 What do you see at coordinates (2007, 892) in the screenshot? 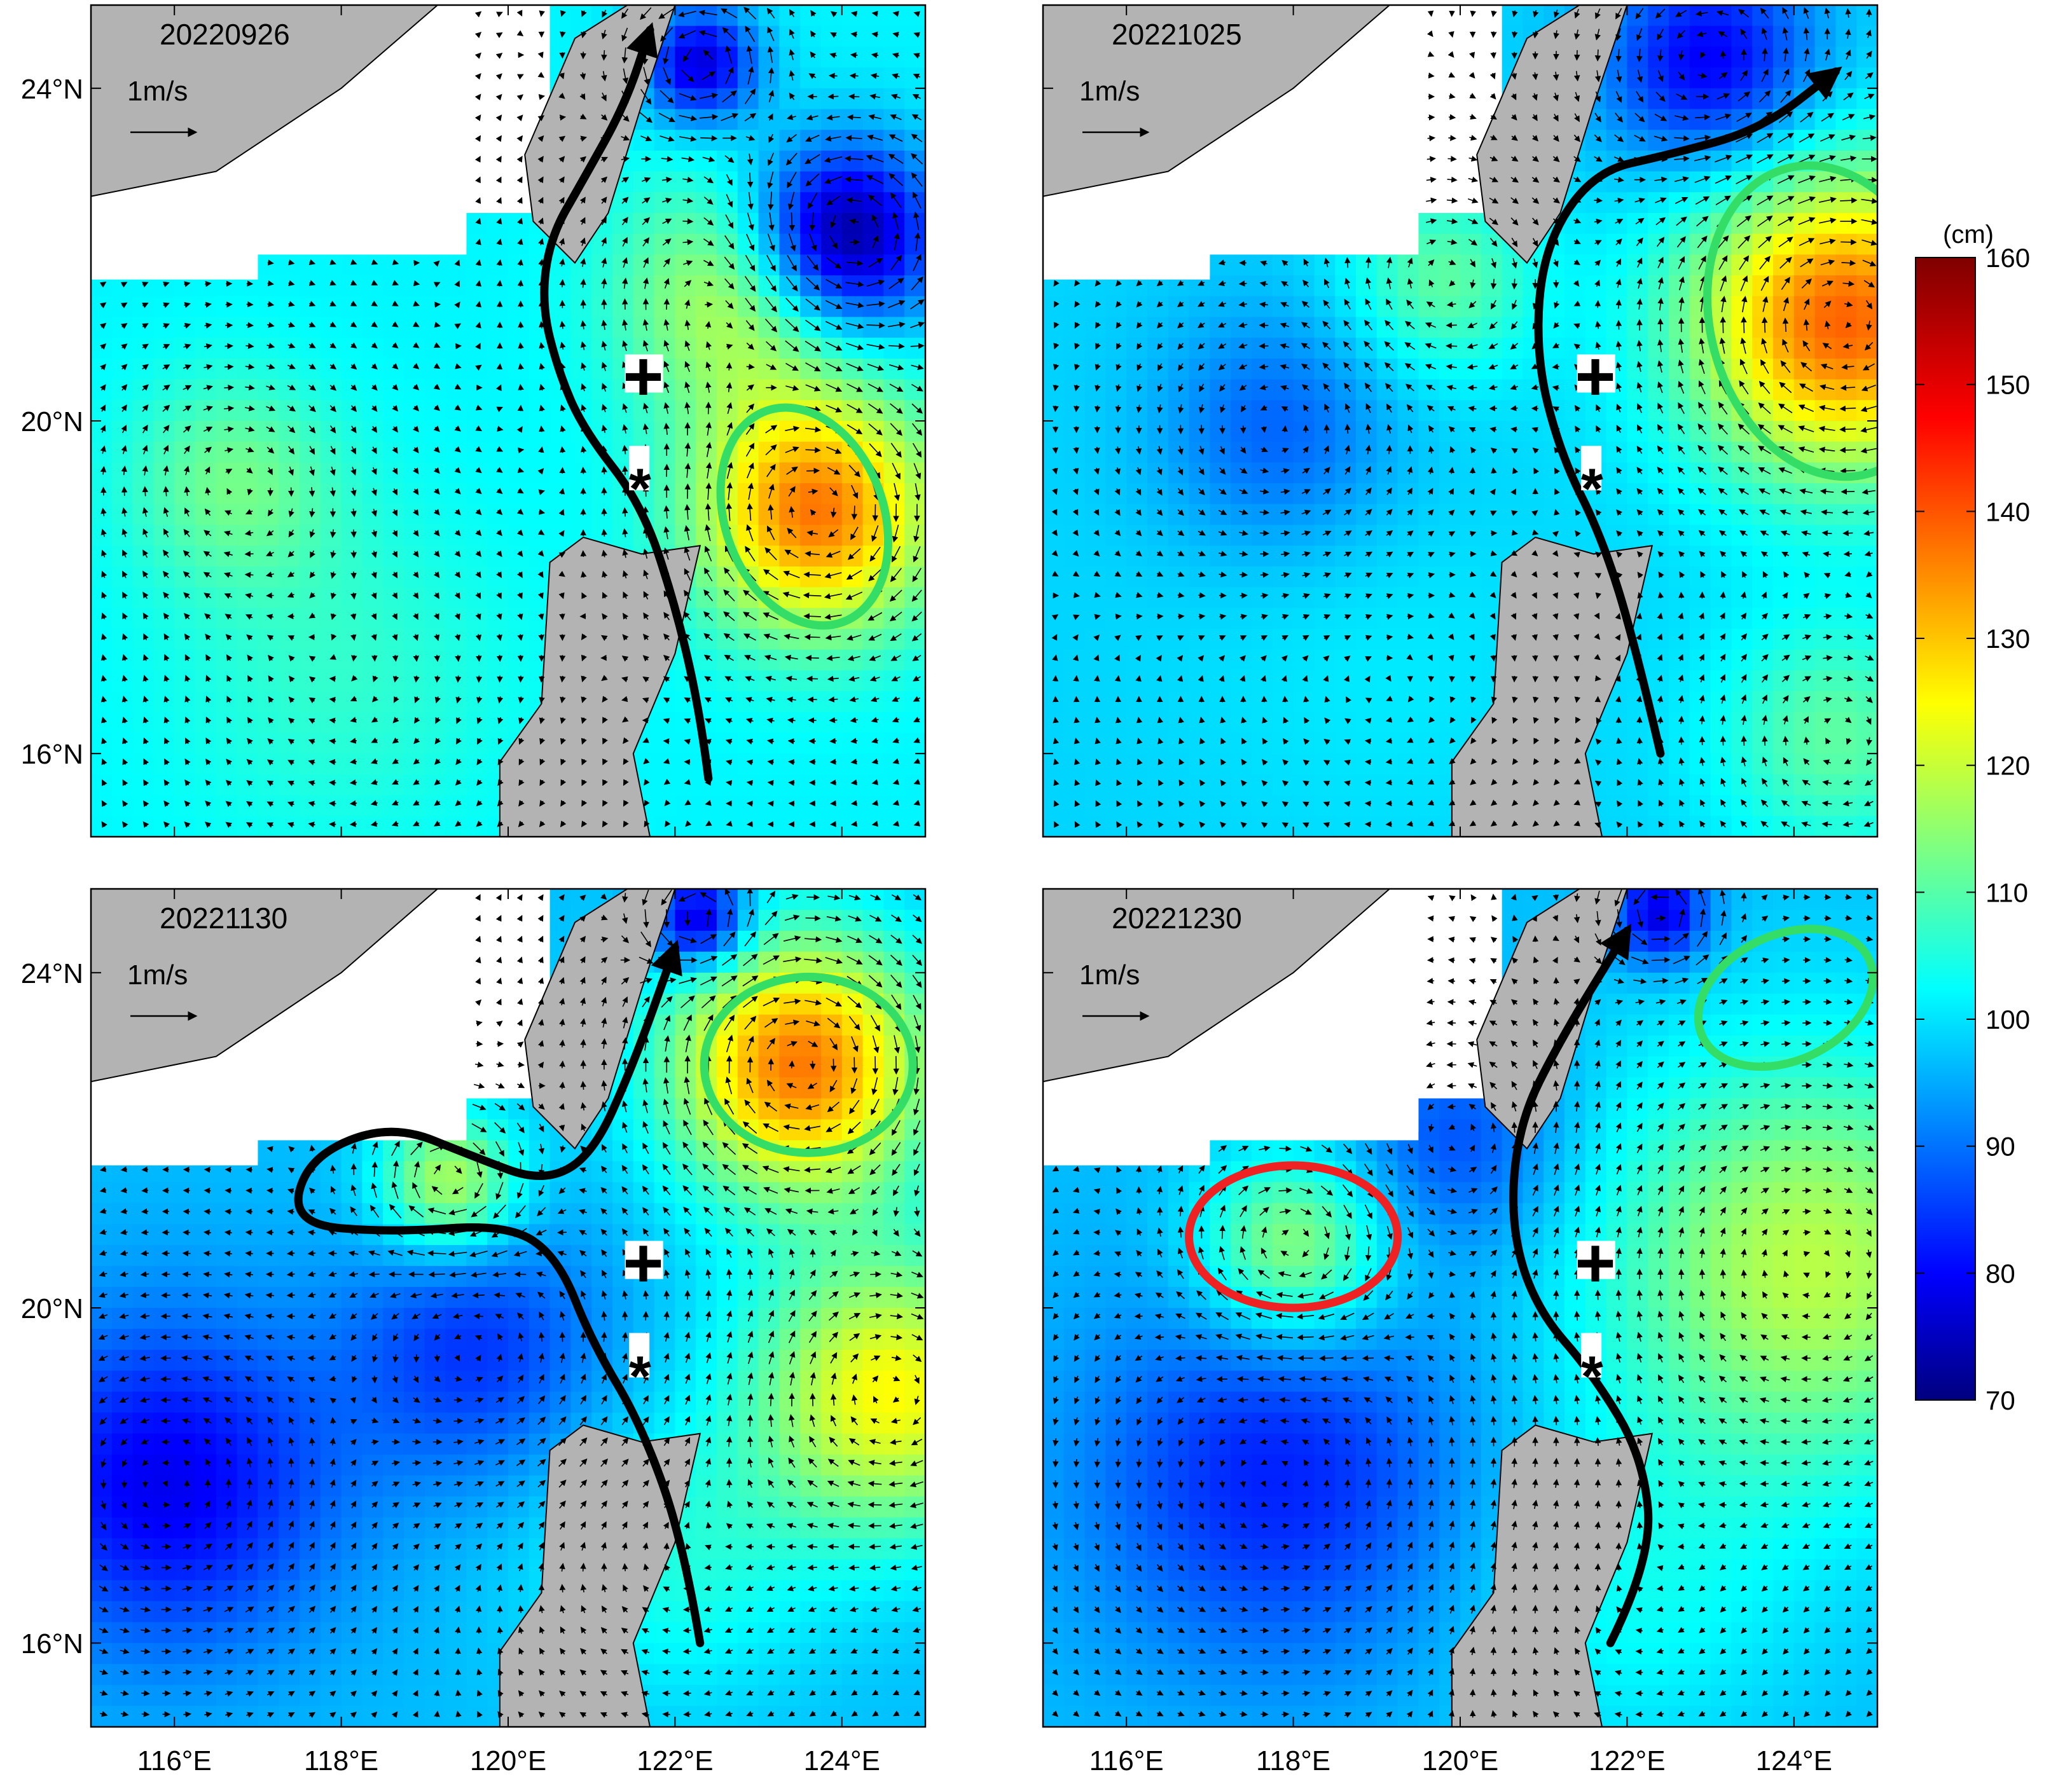
I see `colorbar-tick-label: 110` at bounding box center [2007, 892].